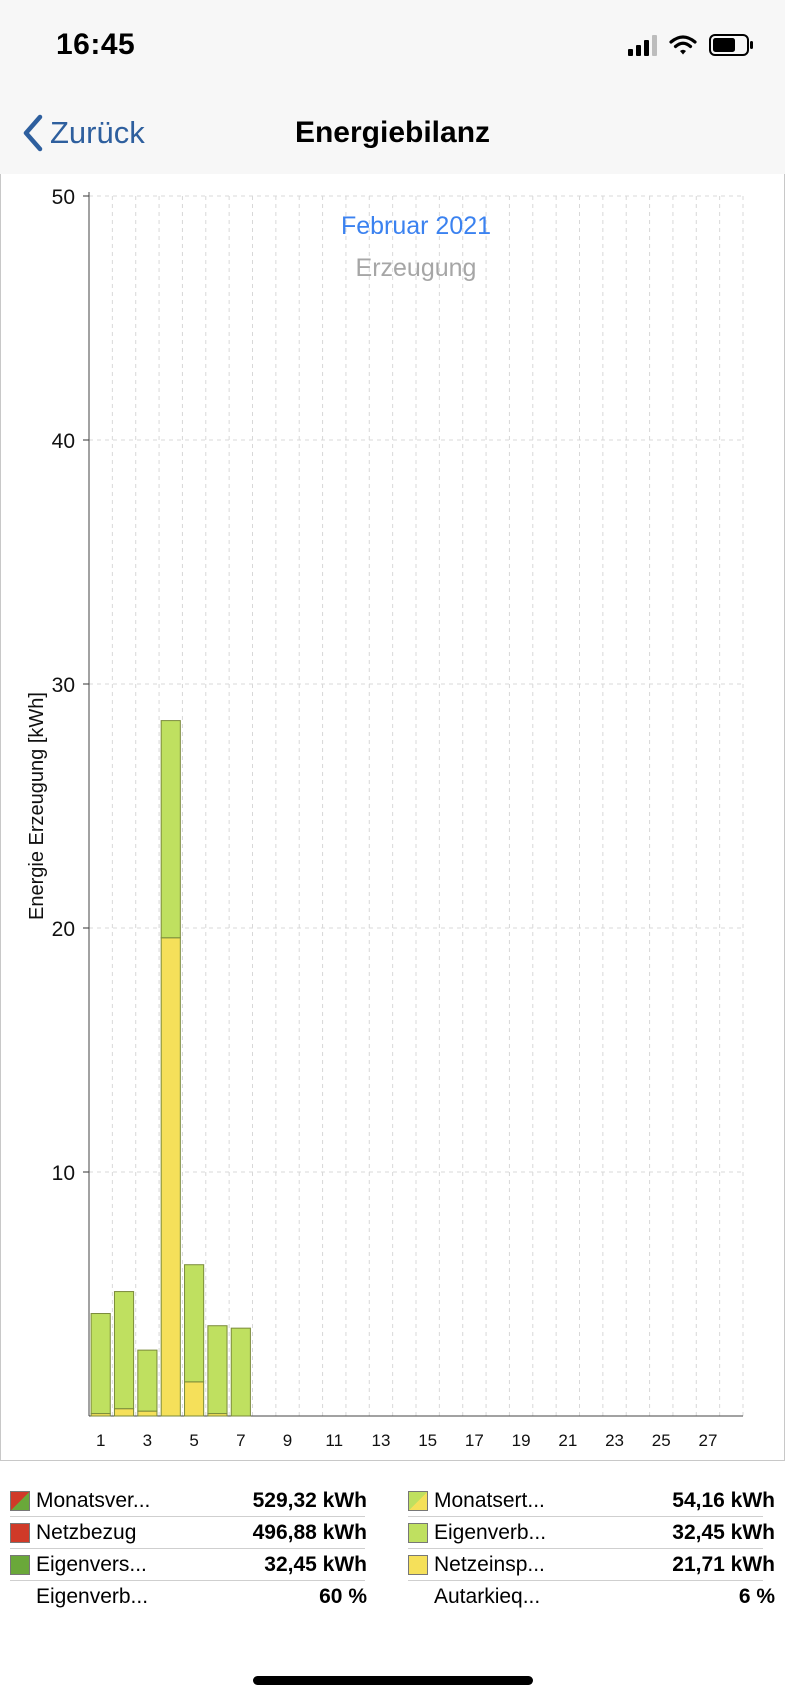 The width and height of the screenshot is (785, 1700). I want to click on legend-swatch-light-green-icon, so click(418, 1533).